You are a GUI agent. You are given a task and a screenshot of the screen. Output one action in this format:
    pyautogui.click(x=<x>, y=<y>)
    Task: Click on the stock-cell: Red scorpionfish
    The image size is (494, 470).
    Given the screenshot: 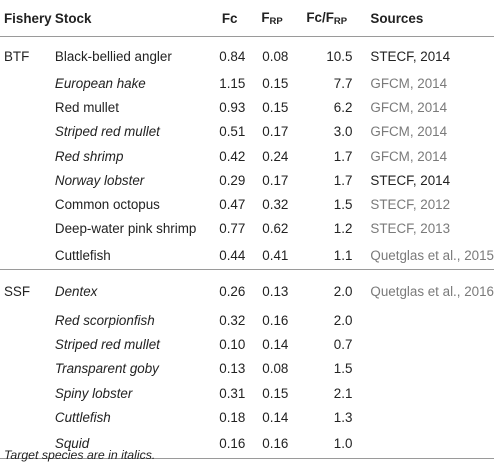 What is the action you would take?
    pyautogui.click(x=104, y=320)
    